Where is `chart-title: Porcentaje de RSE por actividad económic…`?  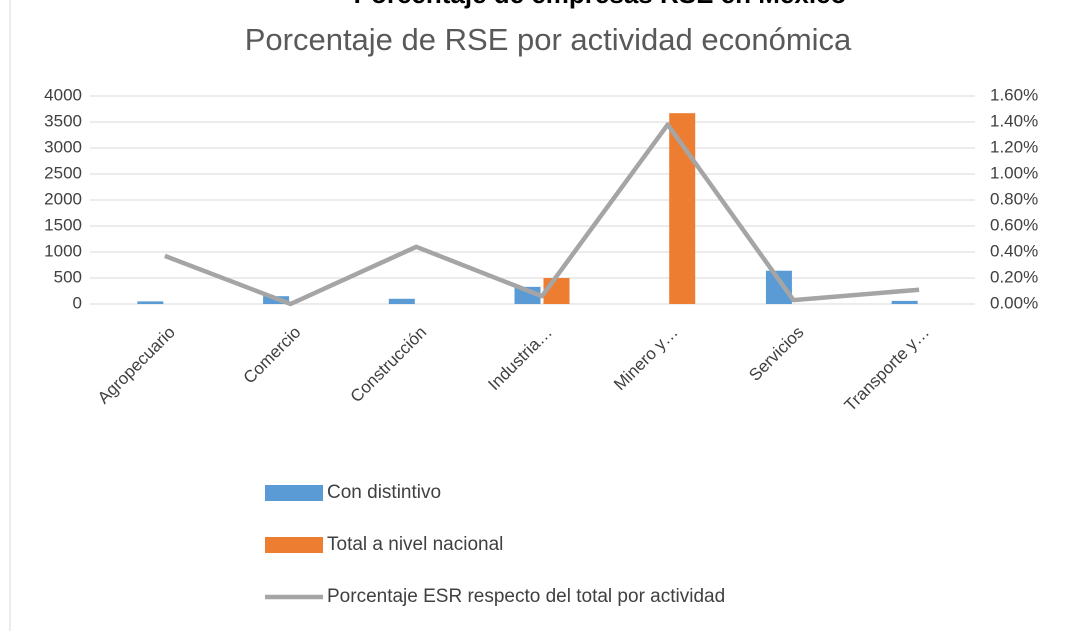
chart-title: Porcentaje de RSE por actividad económic… is located at coordinates (548, 39).